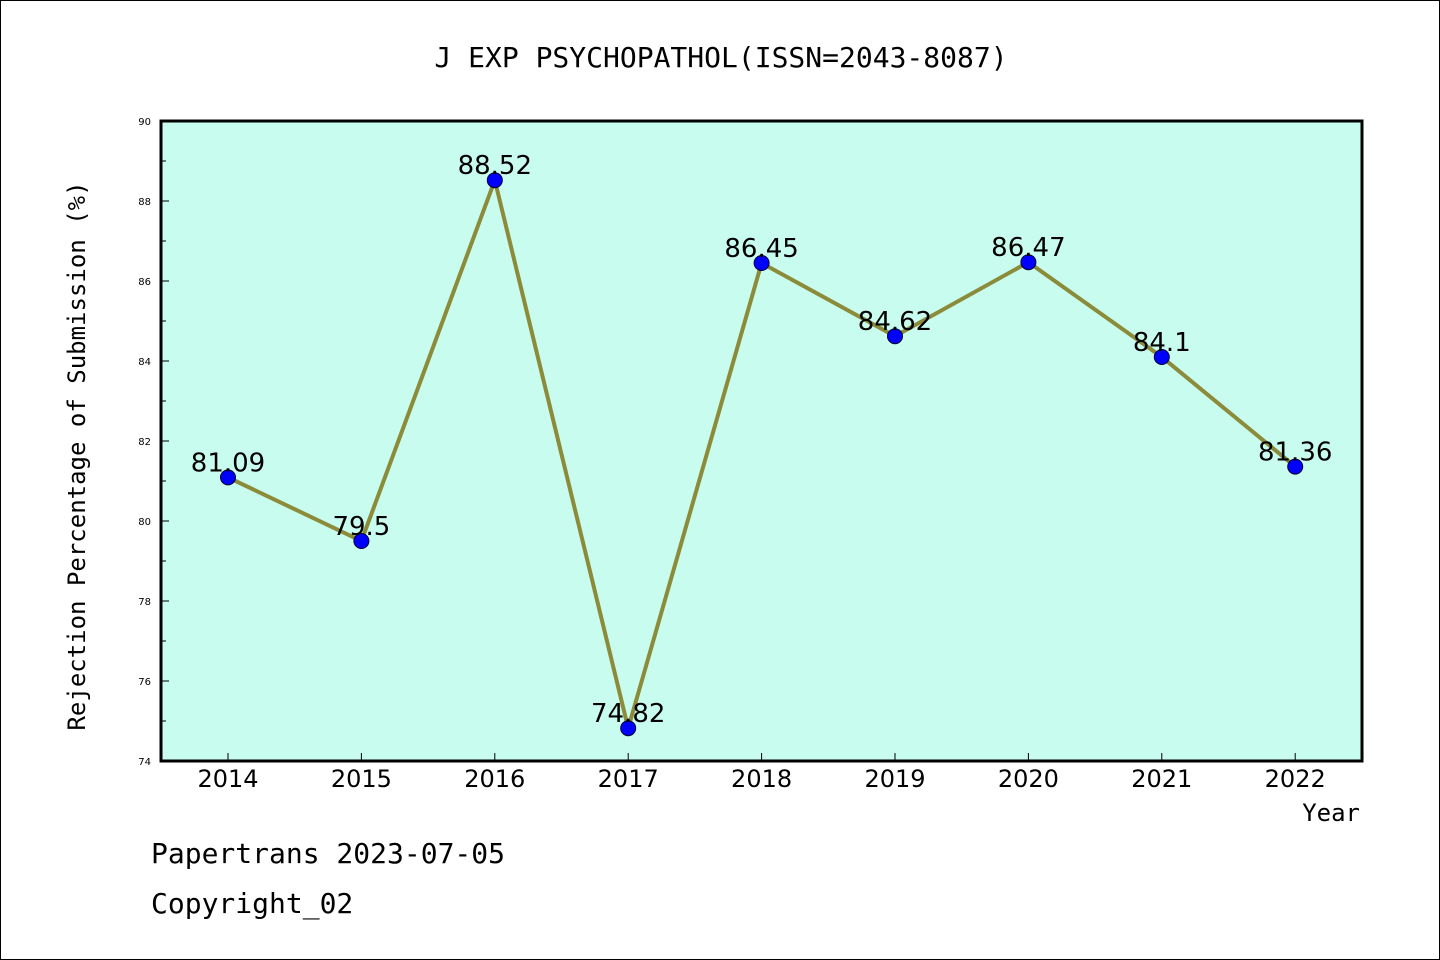 This screenshot has height=960, width=1440. I want to click on y-tick-label: 90, so click(144, 122).